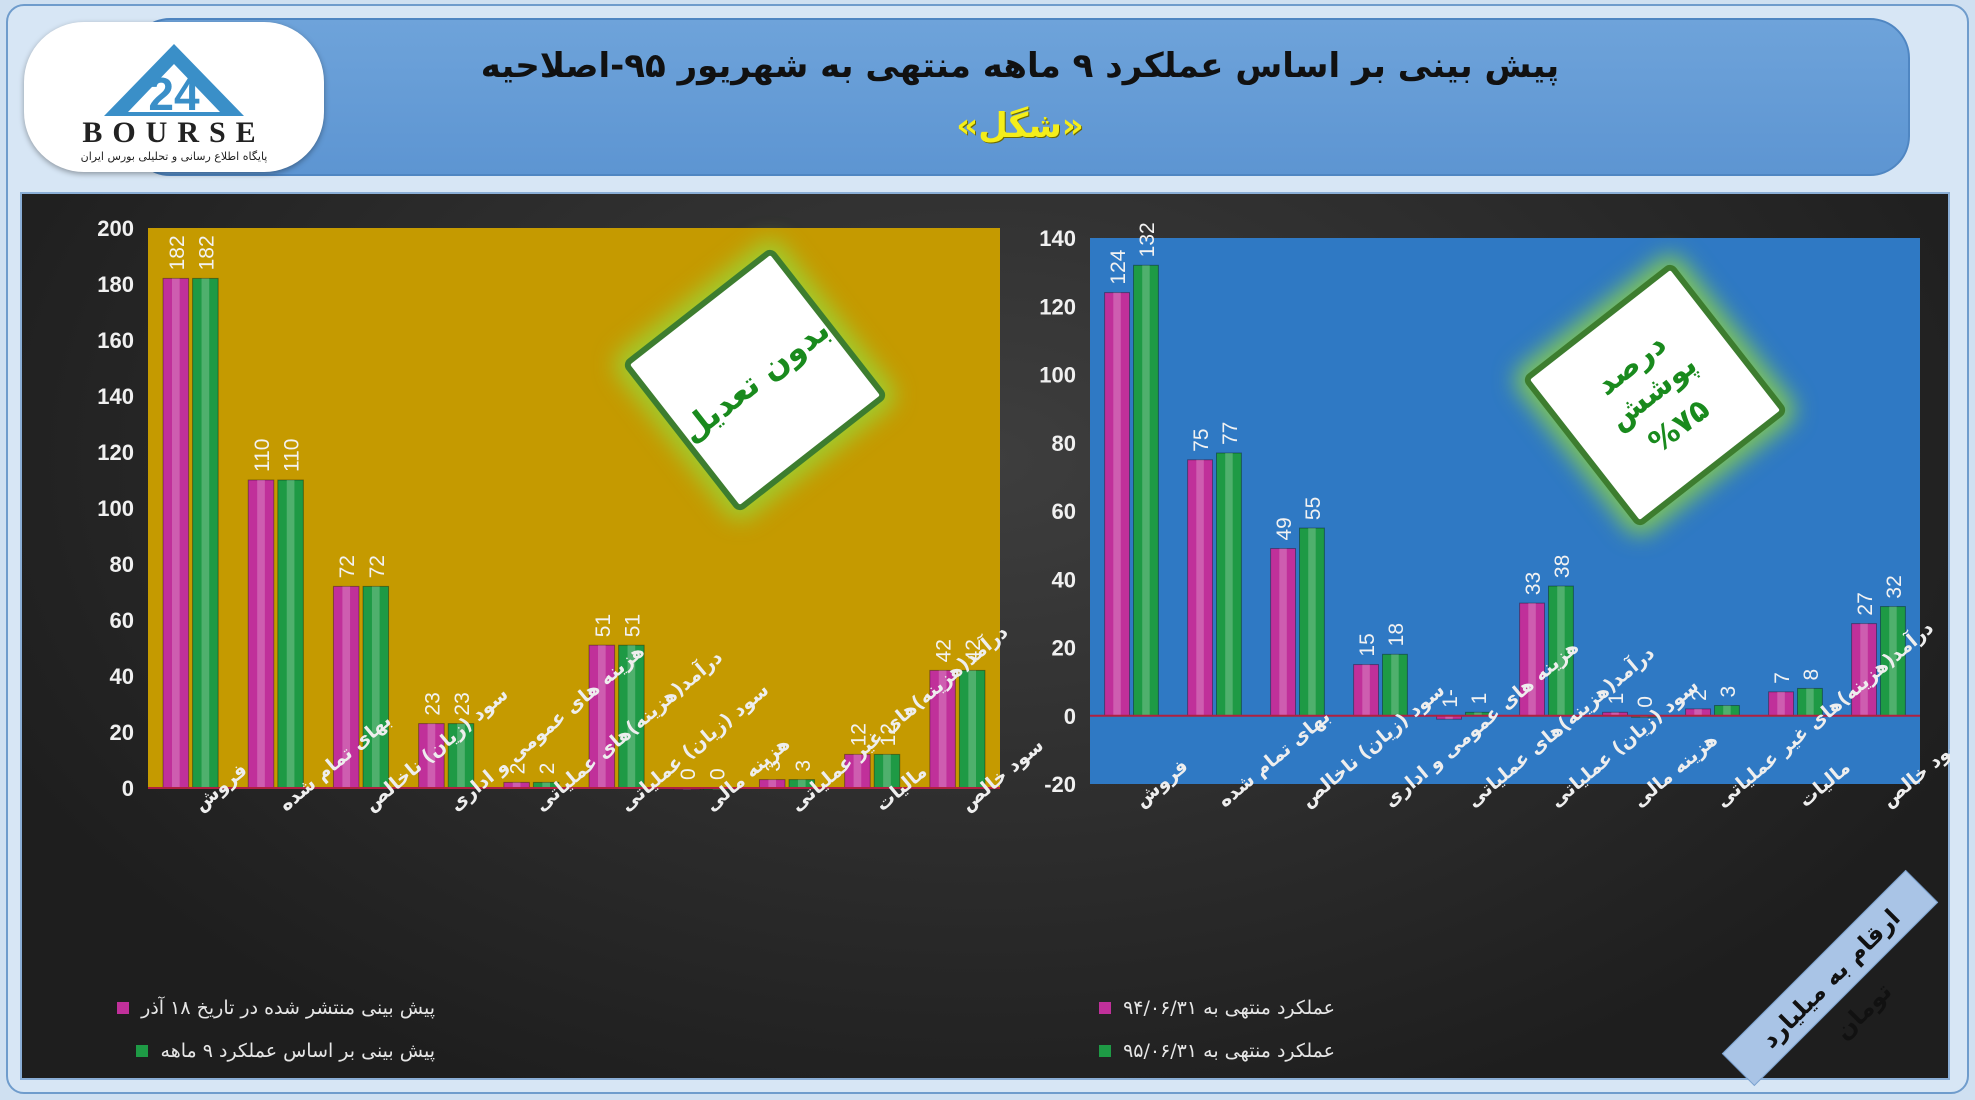 The width and height of the screenshot is (1975, 1100). What do you see at coordinates (1865, 603) in the screenshot?
I see `right-data-label: 27` at bounding box center [1865, 603].